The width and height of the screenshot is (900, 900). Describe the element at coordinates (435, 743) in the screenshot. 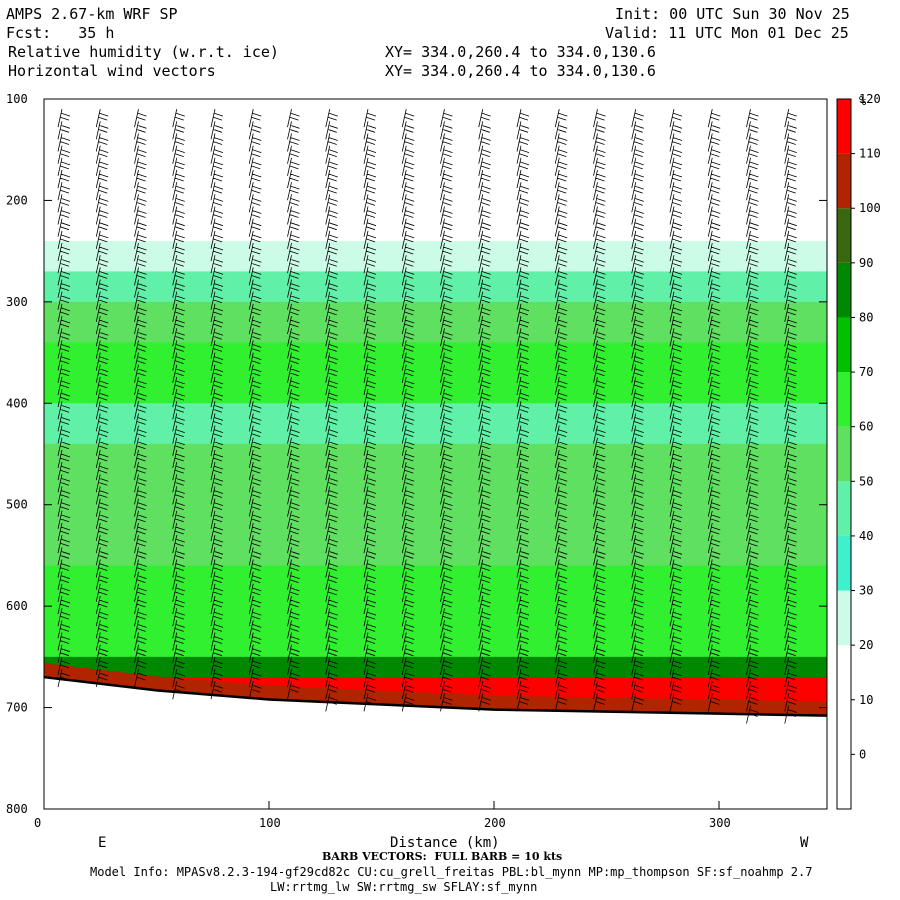

I see `below-terrain` at that location.